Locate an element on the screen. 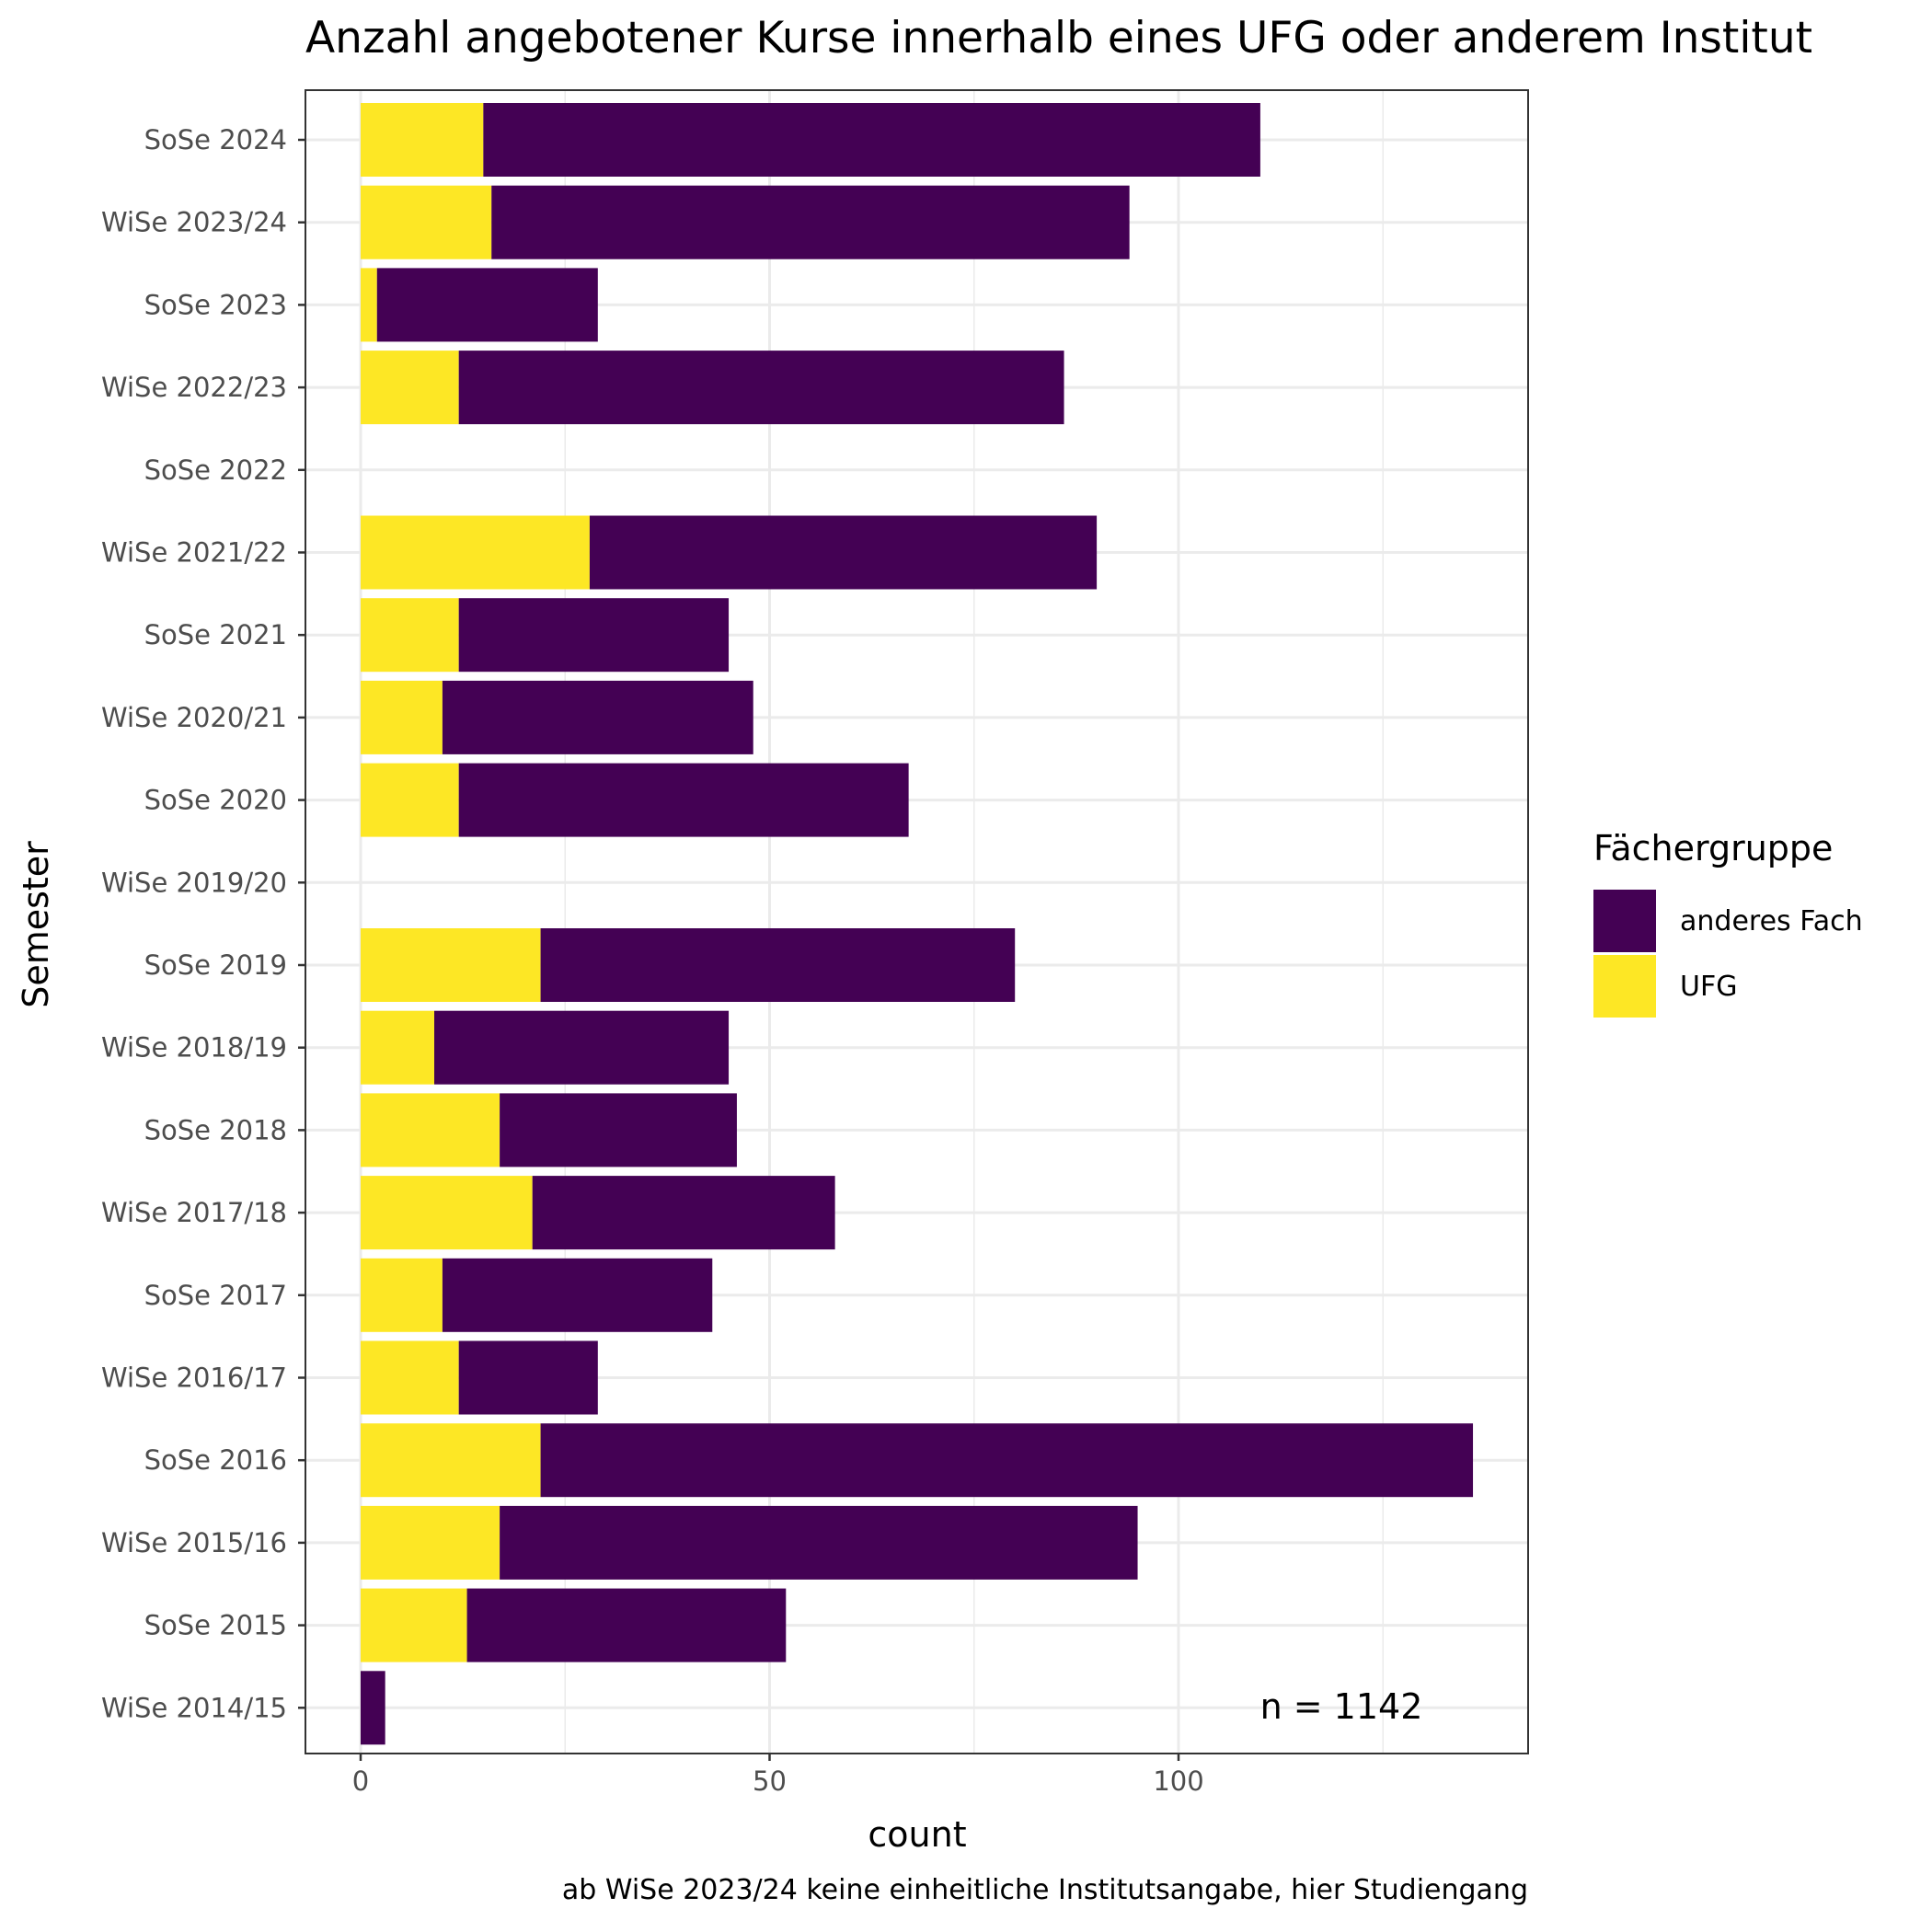  y-tick-label: SoSe 2020 is located at coordinates (215, 800).